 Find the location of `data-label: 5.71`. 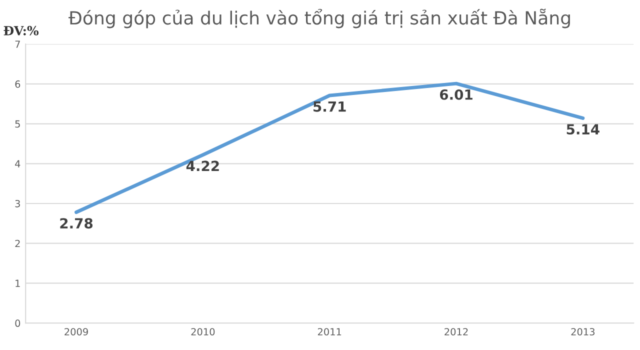

data-label: 5.71 is located at coordinates (330, 106).